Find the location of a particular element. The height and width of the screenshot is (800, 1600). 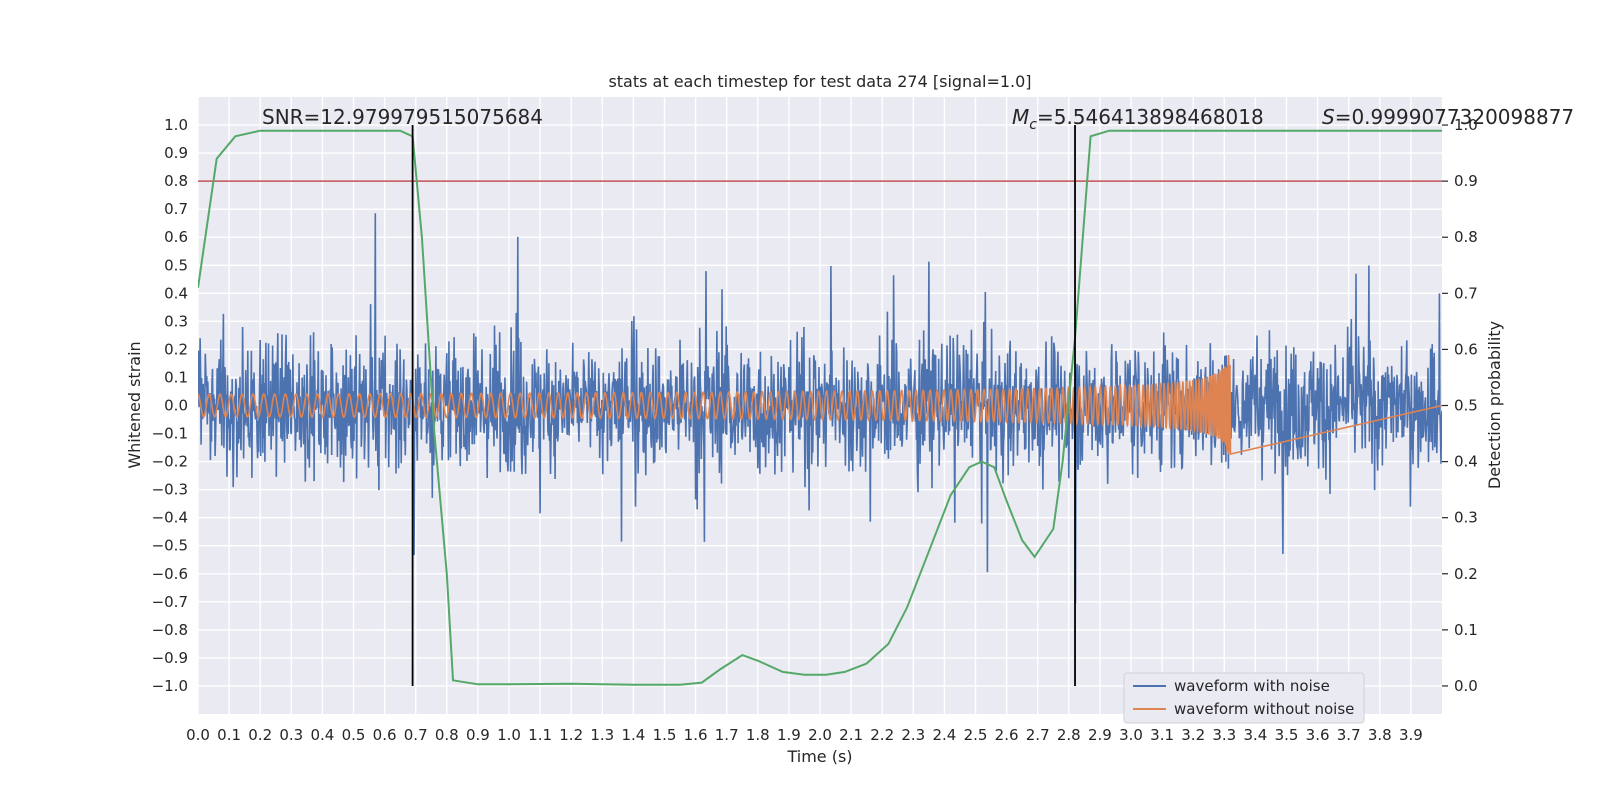

y-left-tick-label: −0.3 is located at coordinates (170, 490).